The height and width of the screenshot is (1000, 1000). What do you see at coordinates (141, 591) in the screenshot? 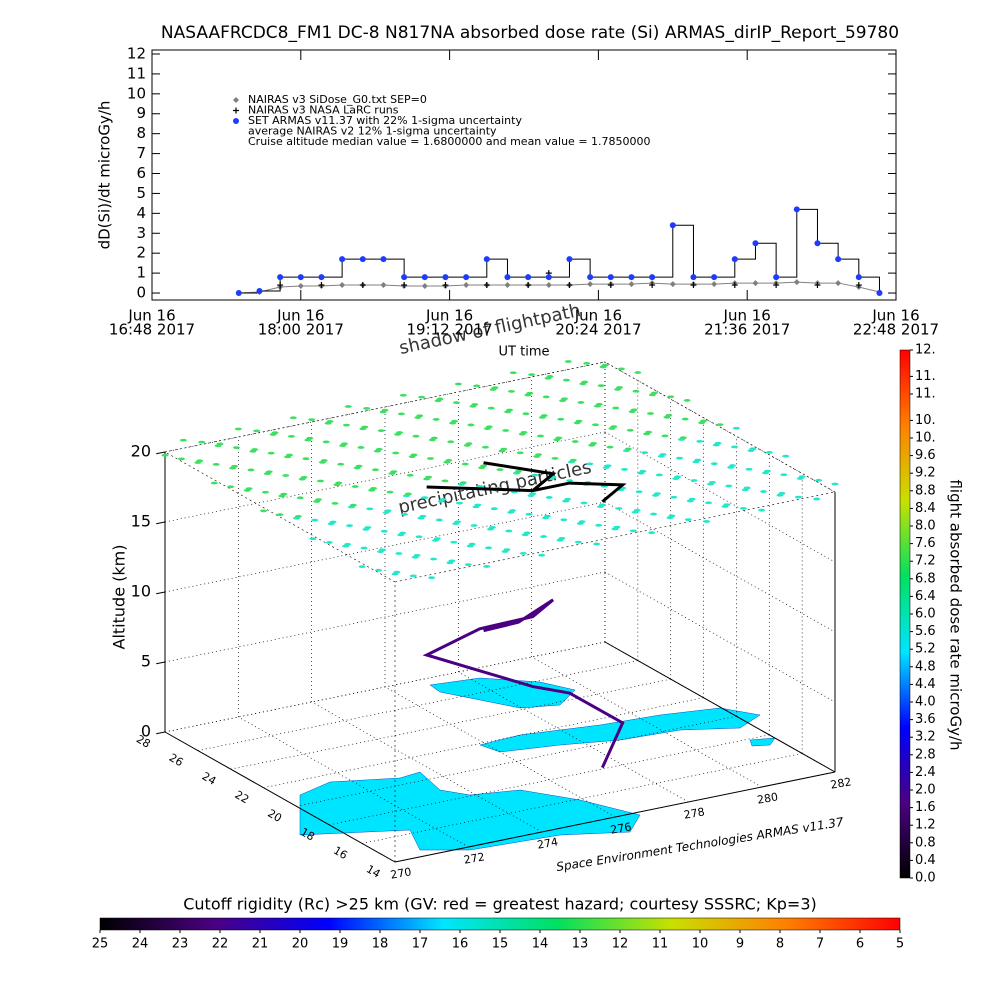
I see `z-tick-label: 10` at bounding box center [141, 591].